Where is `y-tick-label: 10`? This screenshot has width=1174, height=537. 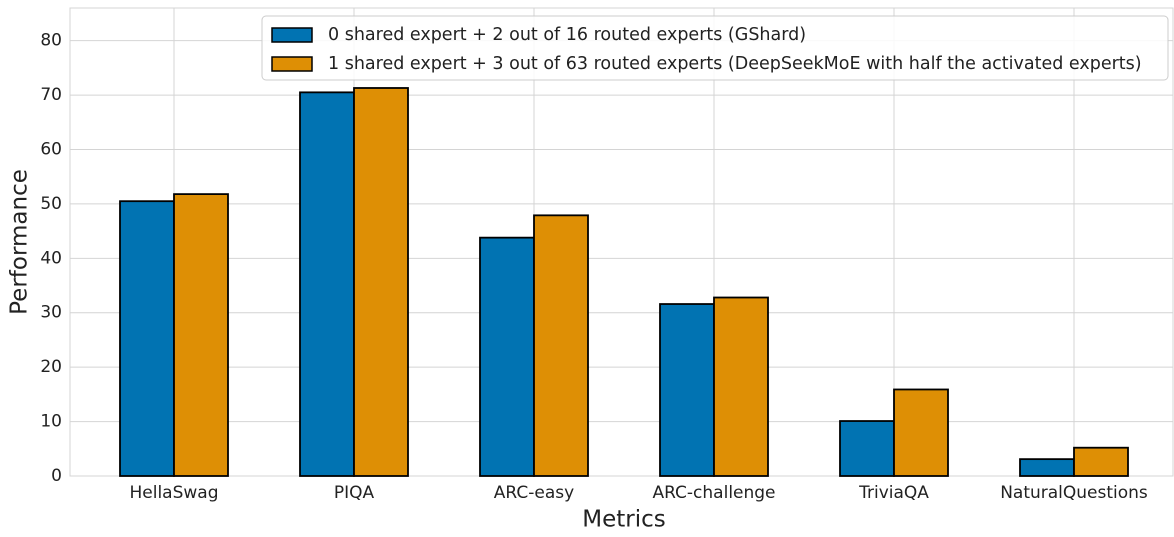 y-tick-label: 10 is located at coordinates (51, 422).